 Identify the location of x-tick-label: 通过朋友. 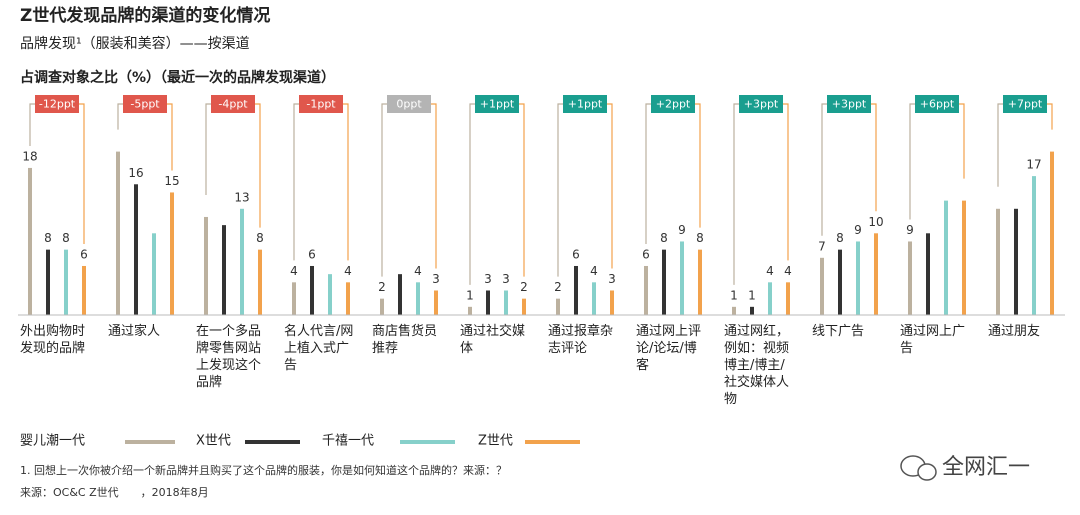
(1014, 331).